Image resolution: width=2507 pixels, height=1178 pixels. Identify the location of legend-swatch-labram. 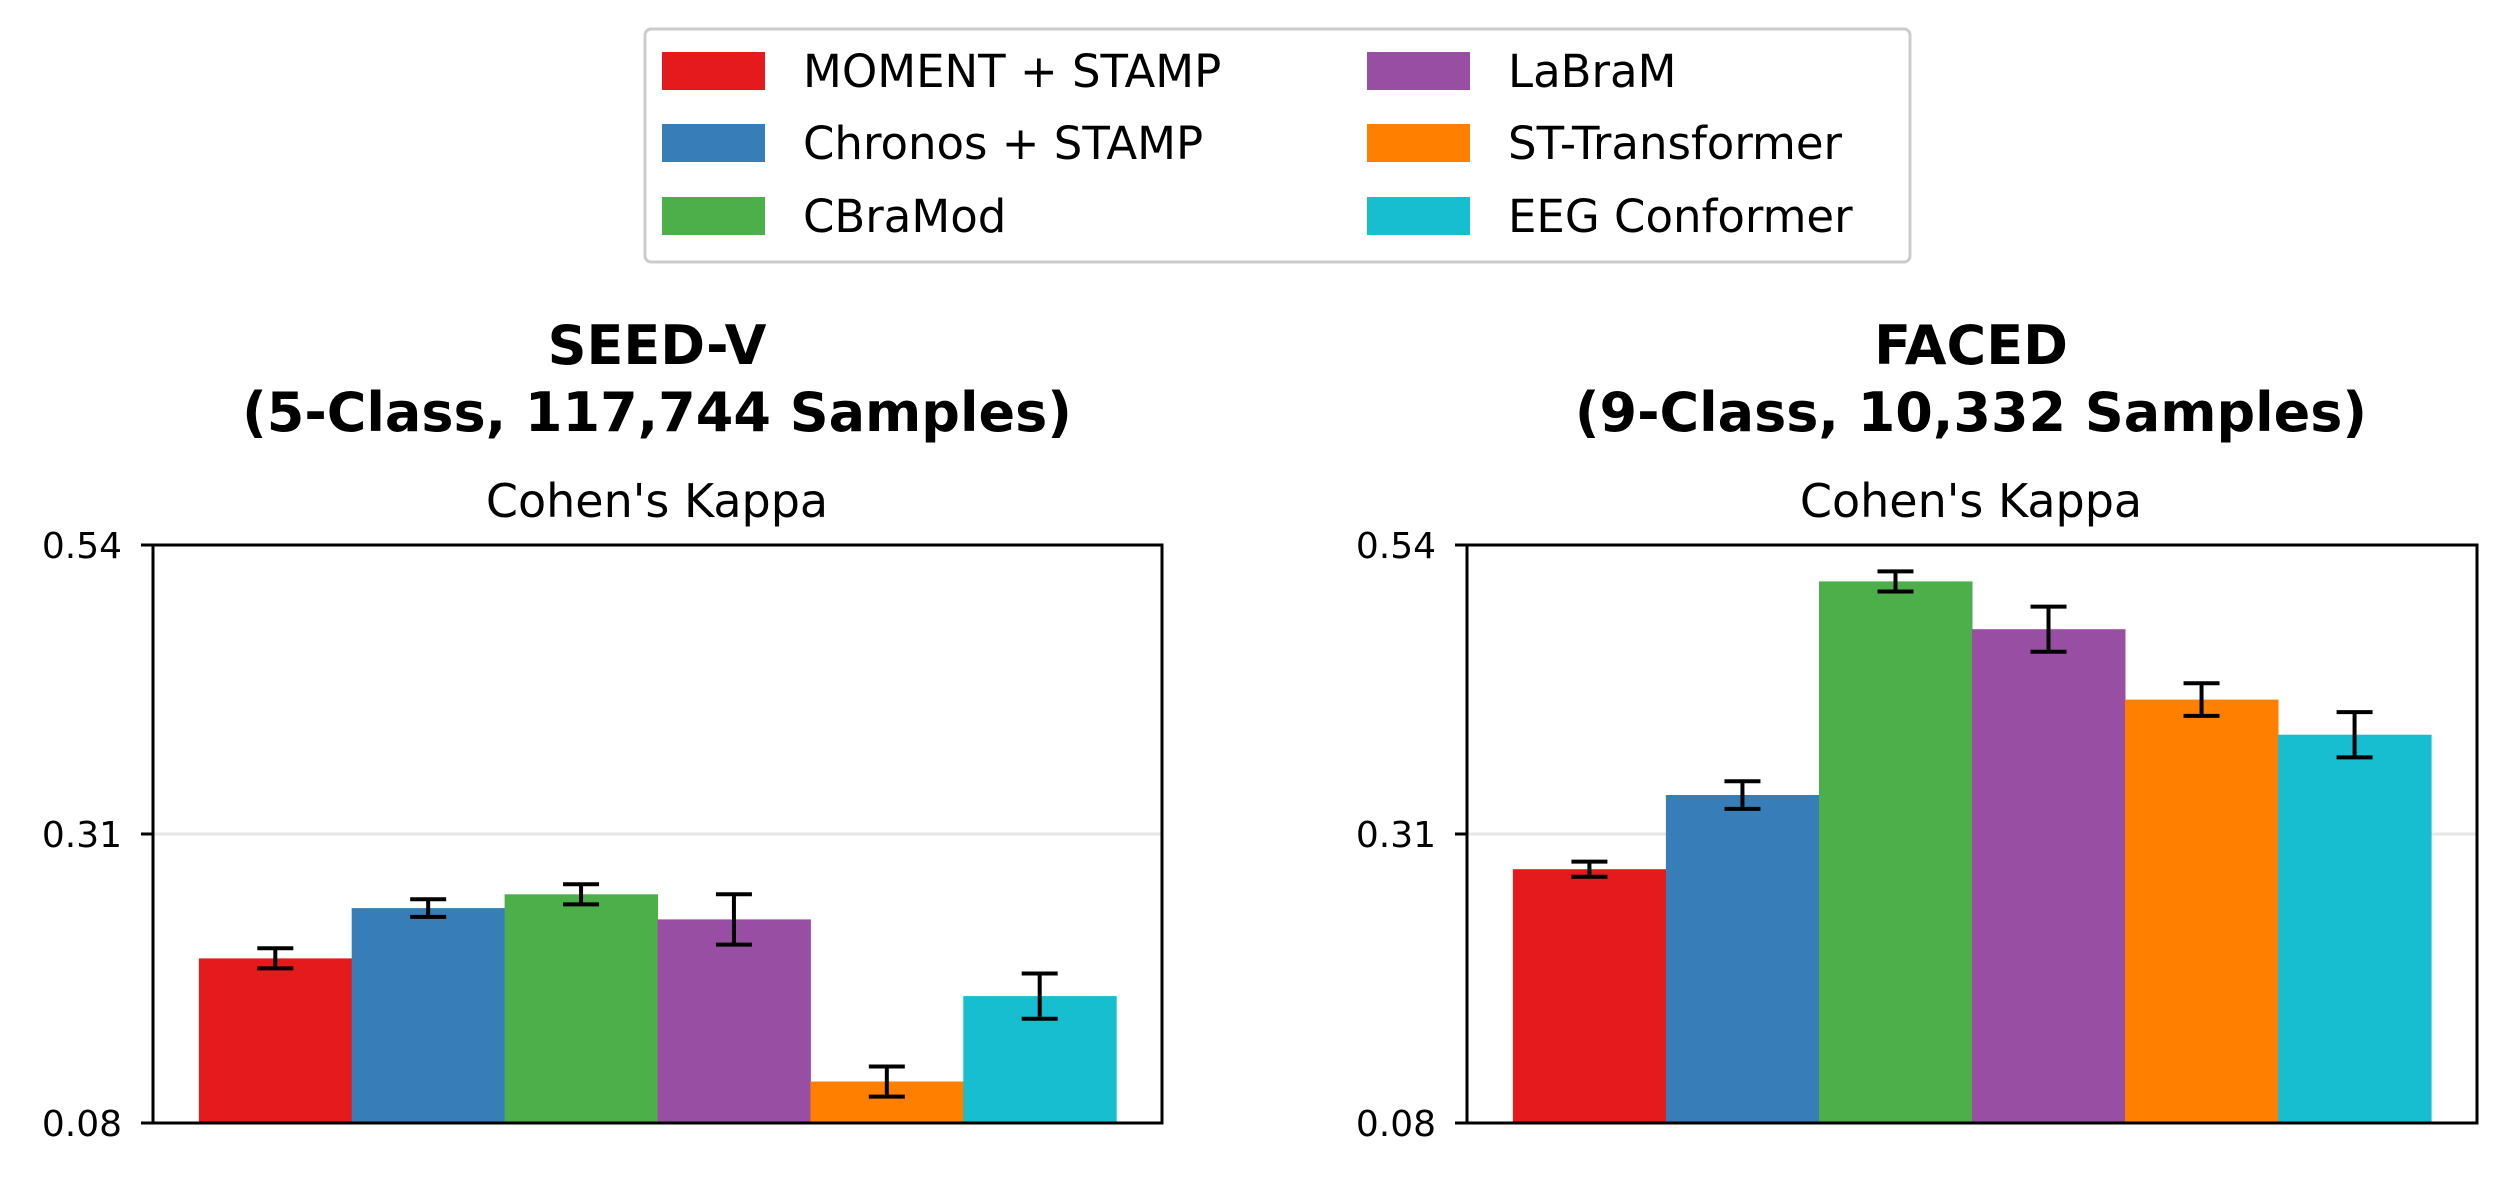
(1418, 71).